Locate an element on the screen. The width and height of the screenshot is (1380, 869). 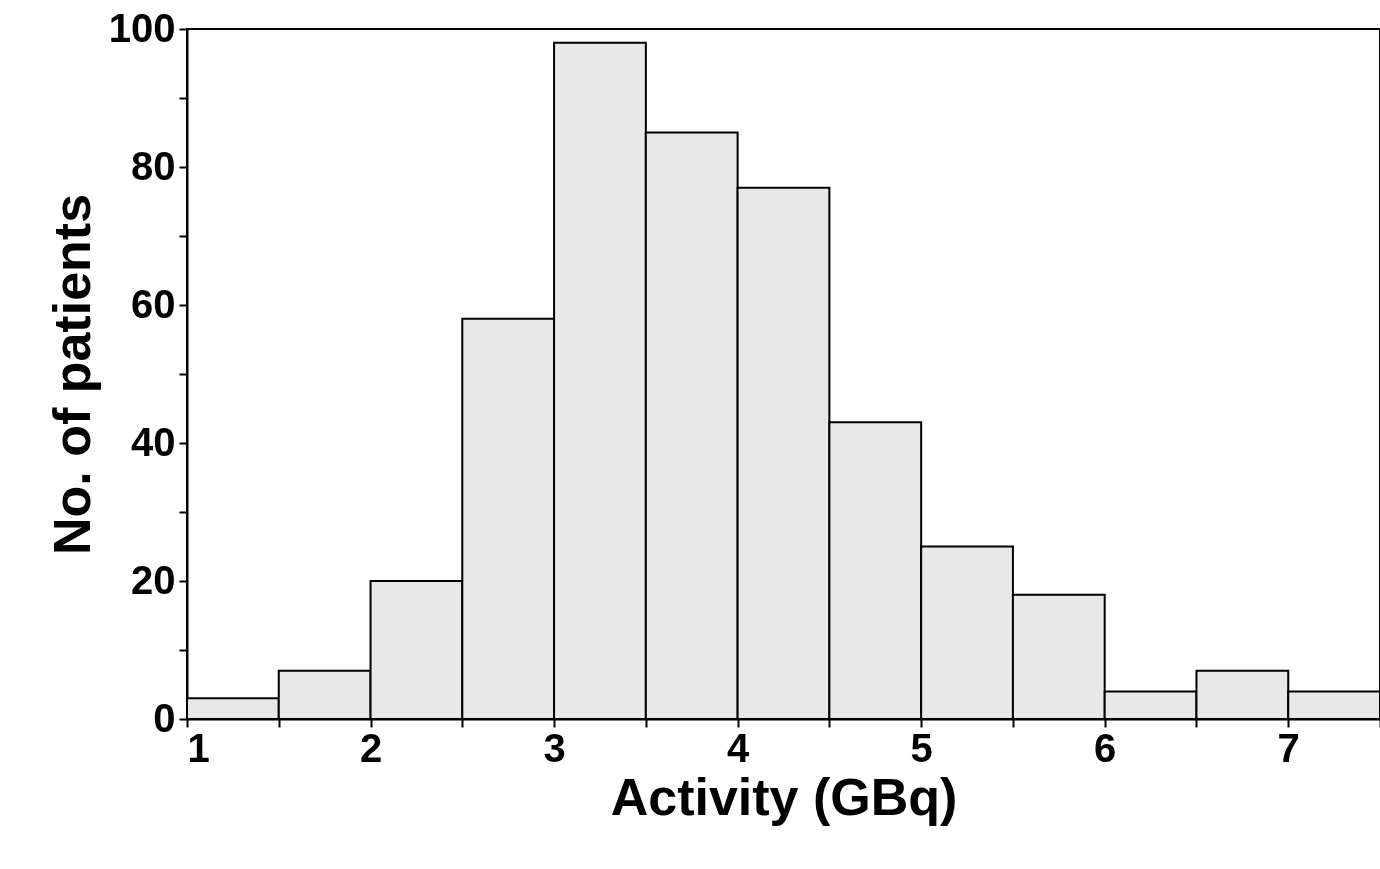
y-tick-label: 20 is located at coordinates (153, 579).